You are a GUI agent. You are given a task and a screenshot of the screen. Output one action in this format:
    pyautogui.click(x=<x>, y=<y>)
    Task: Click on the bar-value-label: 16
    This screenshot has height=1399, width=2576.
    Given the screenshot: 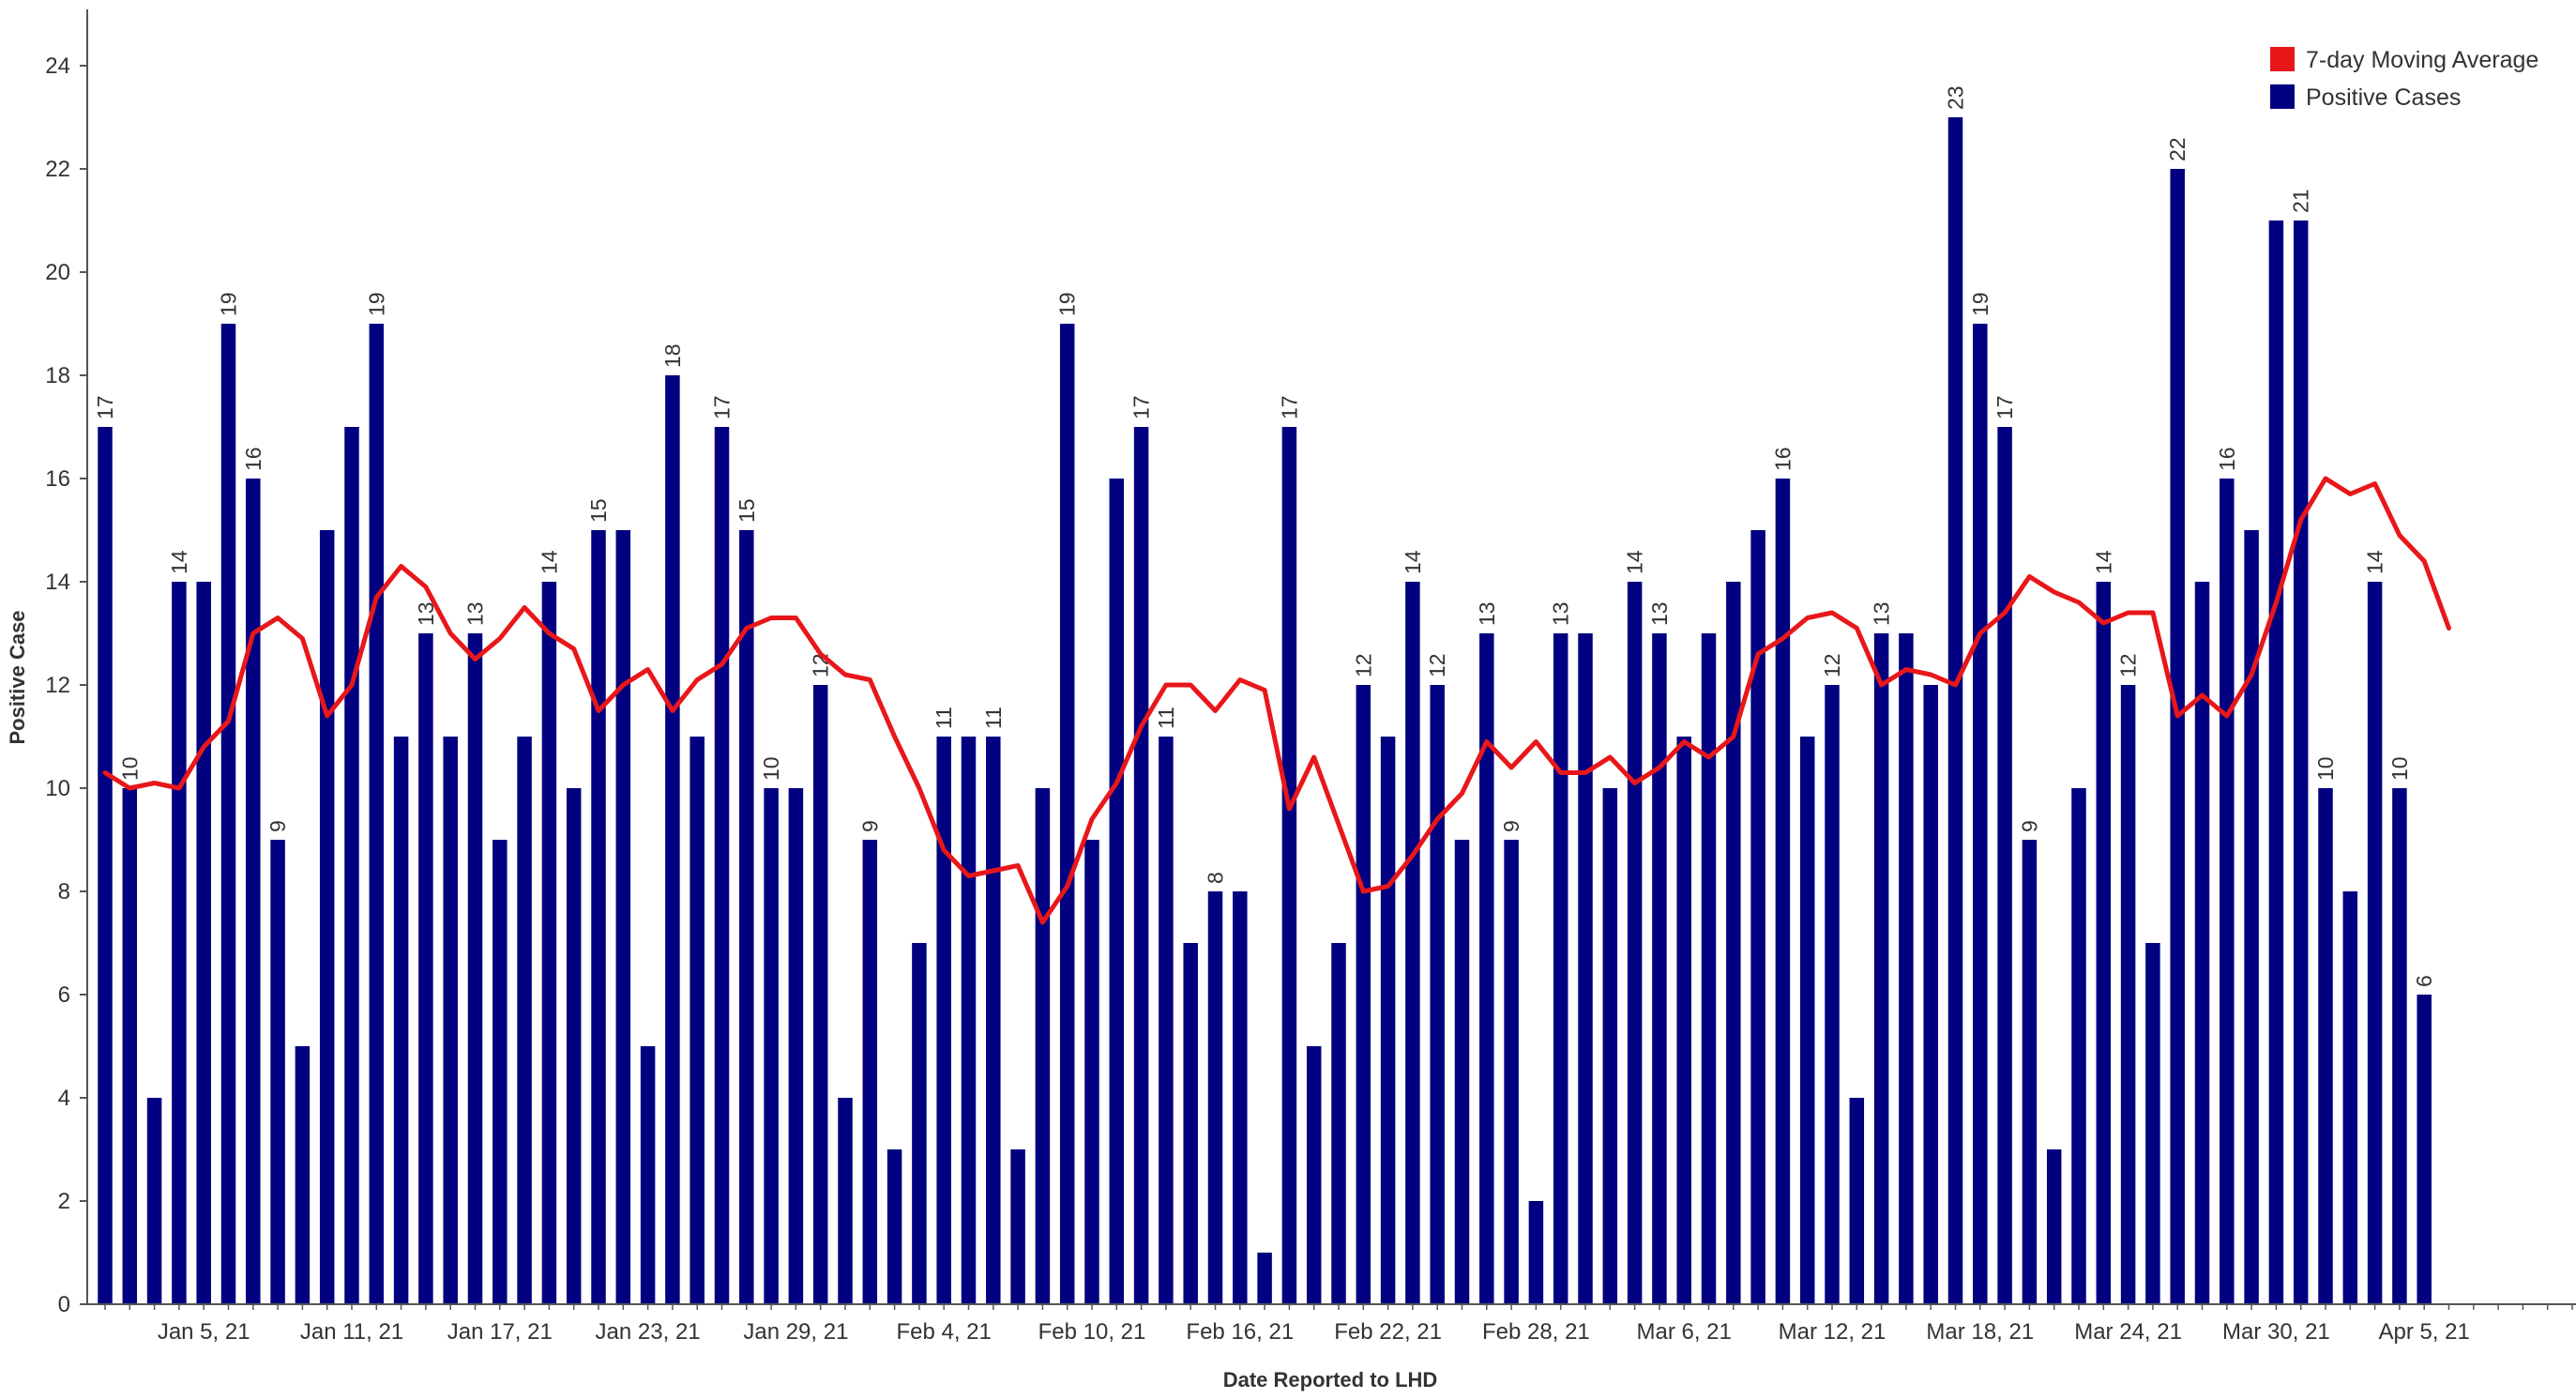 What is the action you would take?
    pyautogui.click(x=253, y=459)
    